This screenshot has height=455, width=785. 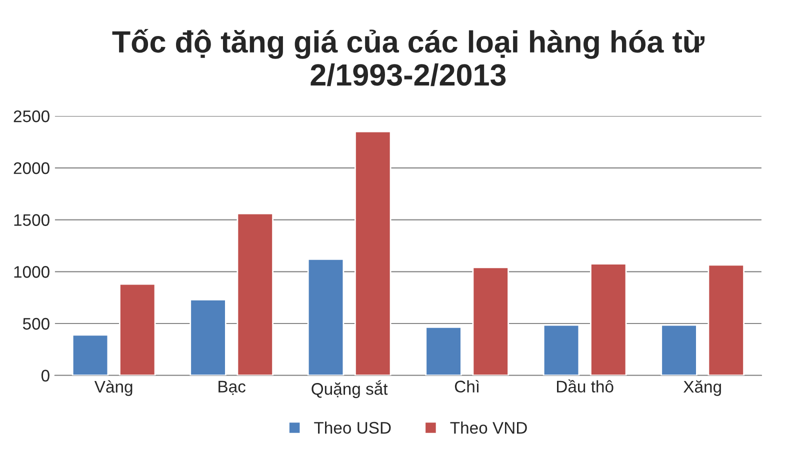 What do you see at coordinates (352, 427) in the screenshot?
I see `legend-label: Theo USD` at bounding box center [352, 427].